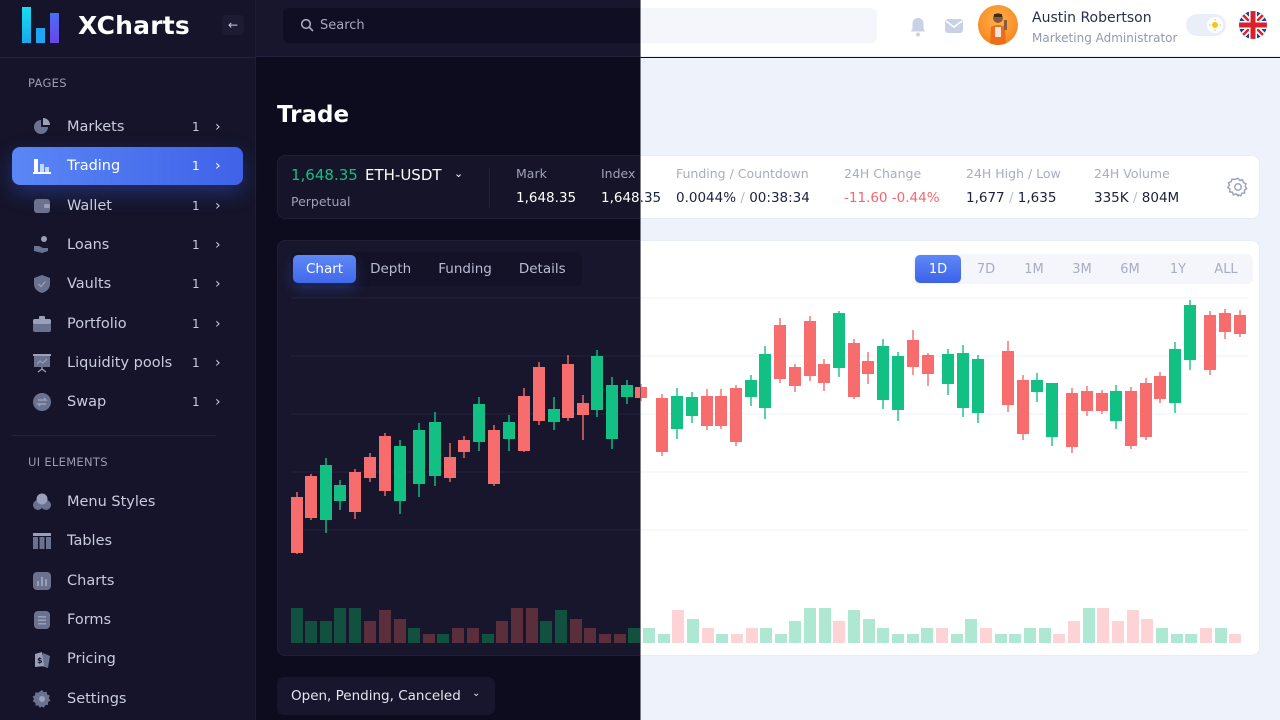 The height and width of the screenshot is (720, 1280). I want to click on sidebar-item-trading: Trading 1 ›, so click(127, 166).